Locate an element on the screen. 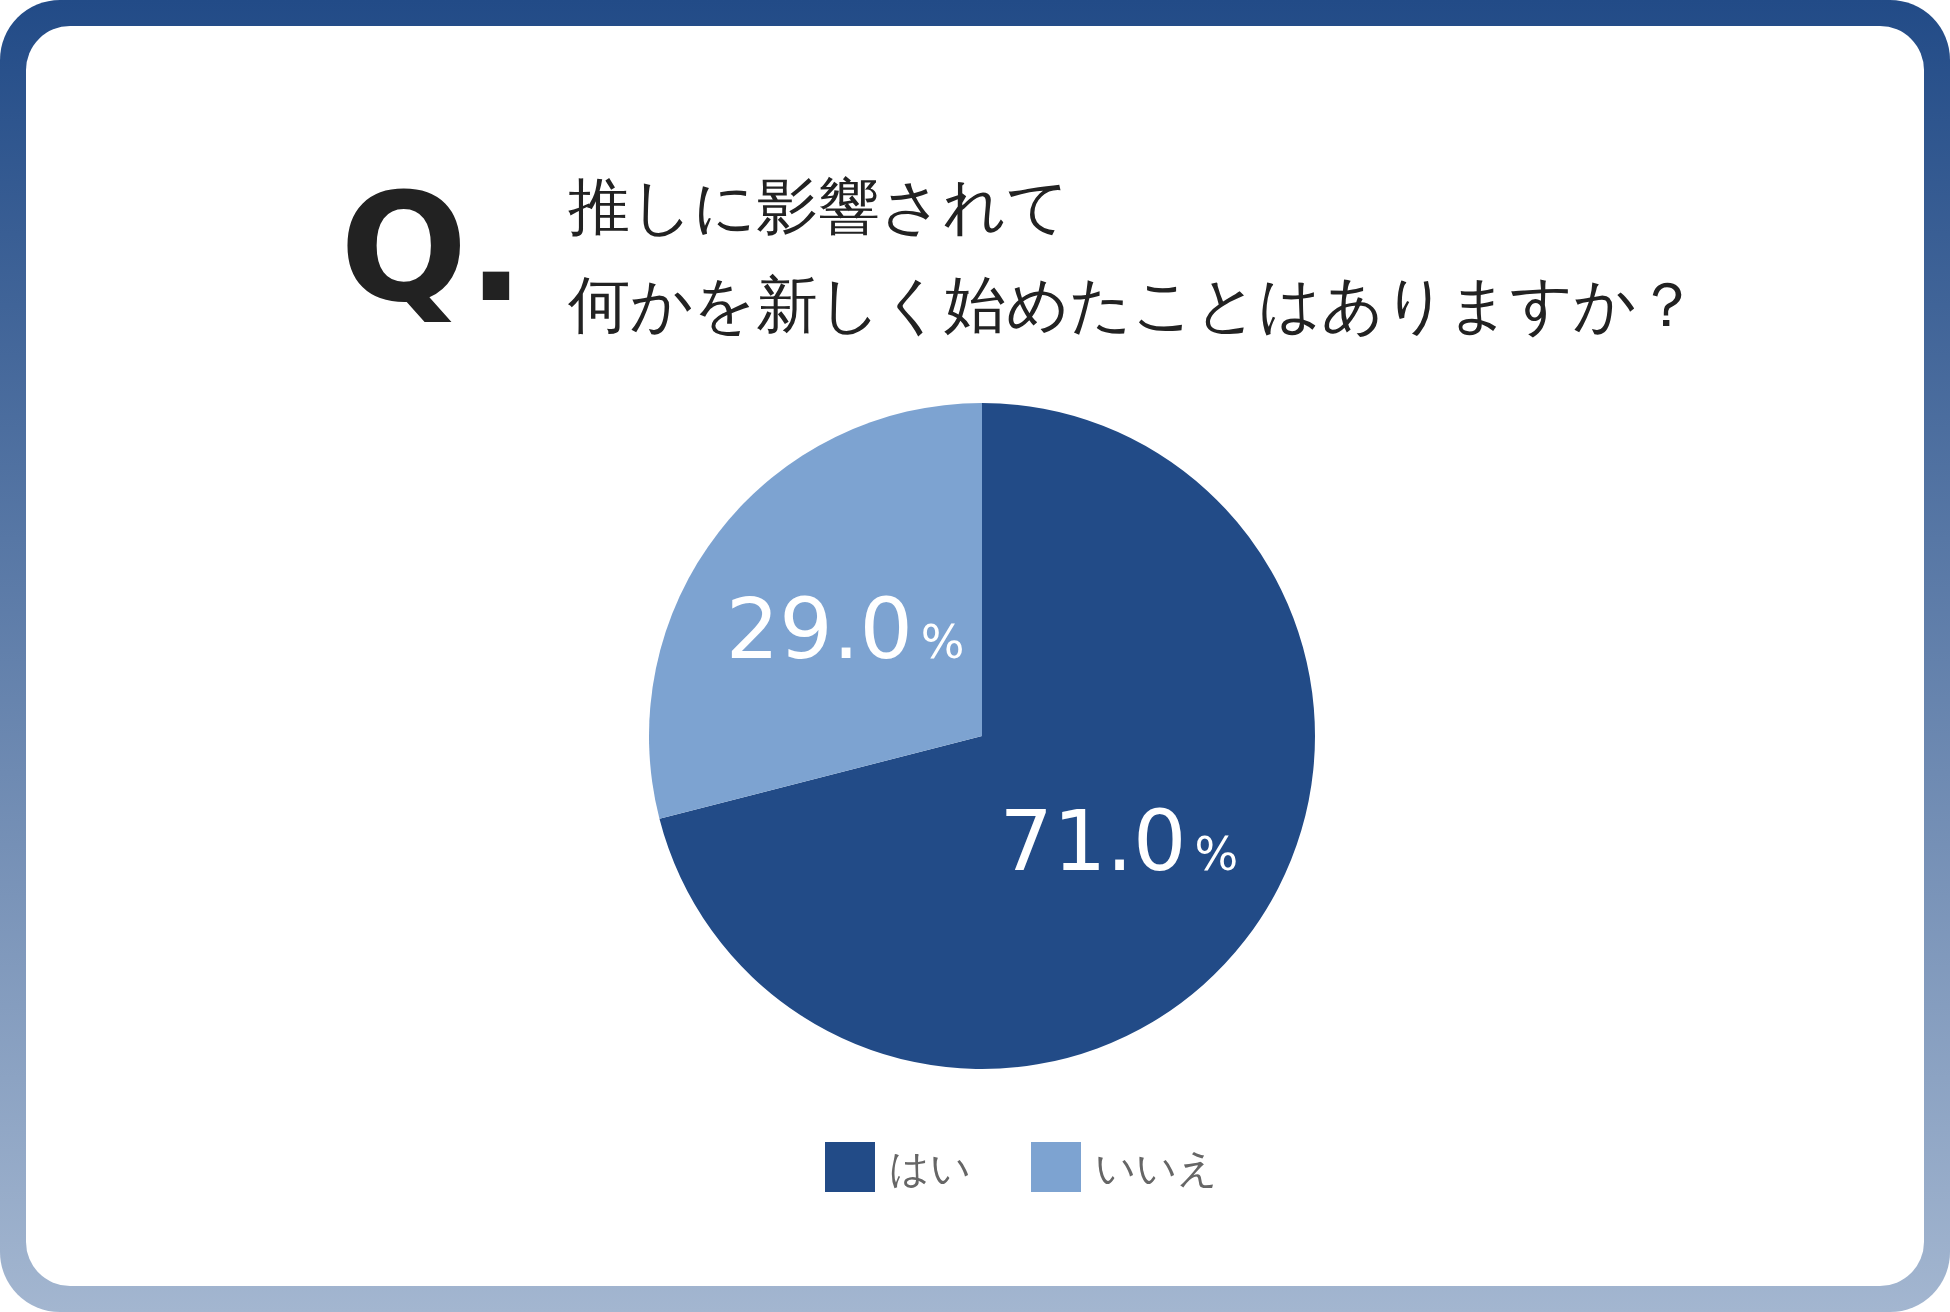 The height and width of the screenshot is (1312, 1950). text: Q. is located at coordinates (432, 248).